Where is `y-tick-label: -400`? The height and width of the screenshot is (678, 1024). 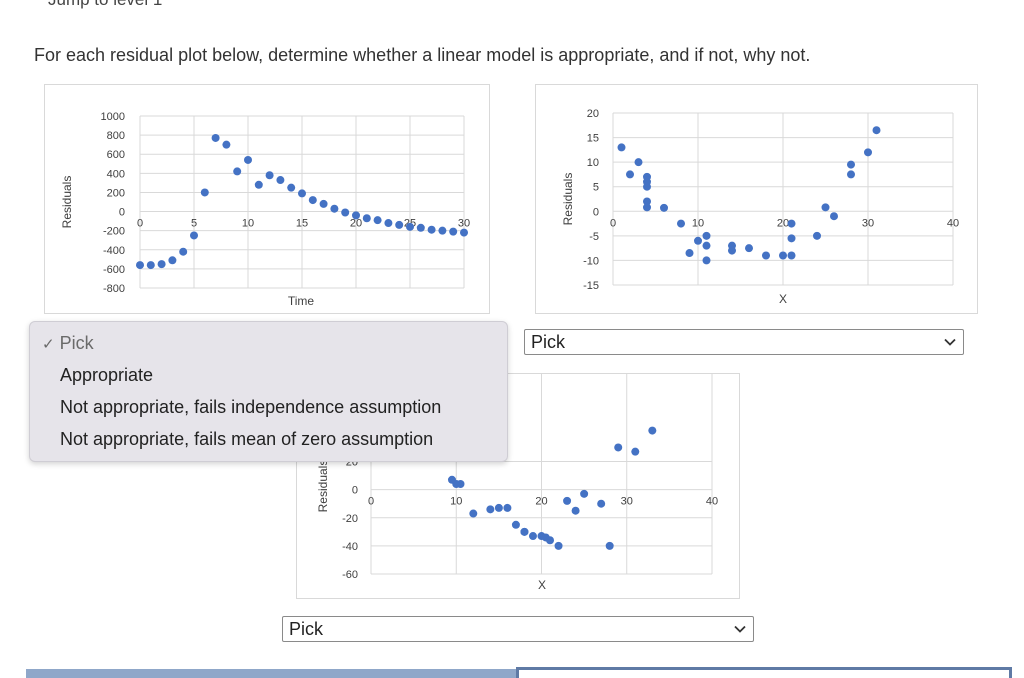
y-tick-label: -400 is located at coordinates (114, 251).